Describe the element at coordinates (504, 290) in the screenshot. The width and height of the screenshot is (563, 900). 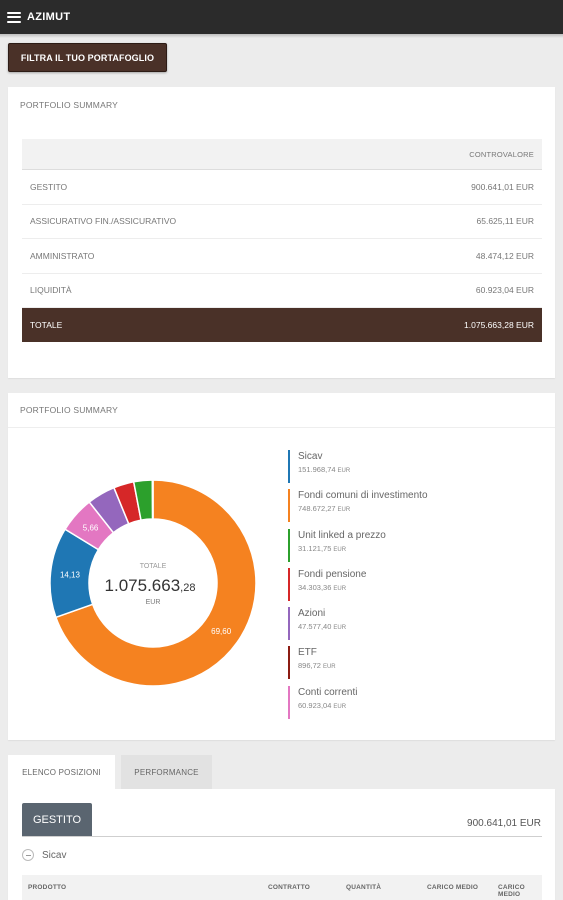
I see `row-value: 60.923,04 EUR` at that location.